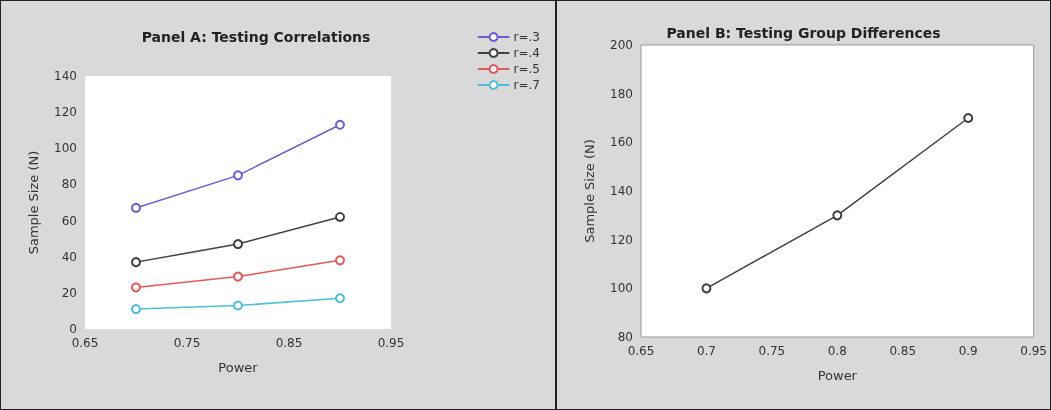 This screenshot has width=1051, height=410. Describe the element at coordinates (69, 220) in the screenshot. I see `y-tick-label: 60` at that location.